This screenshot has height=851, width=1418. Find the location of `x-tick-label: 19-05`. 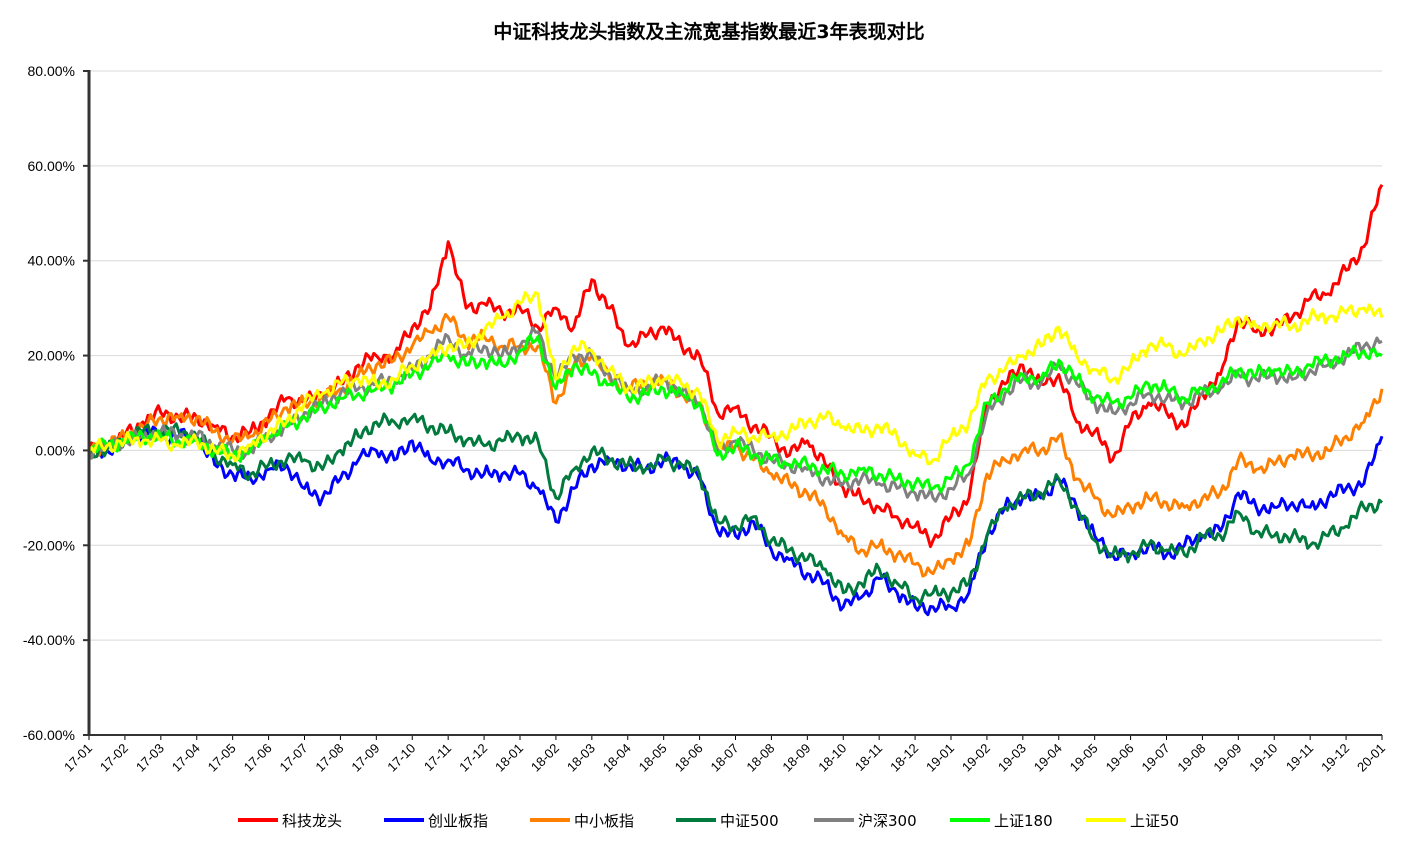

x-tick-label: 19-05 is located at coordinates (1084, 758).